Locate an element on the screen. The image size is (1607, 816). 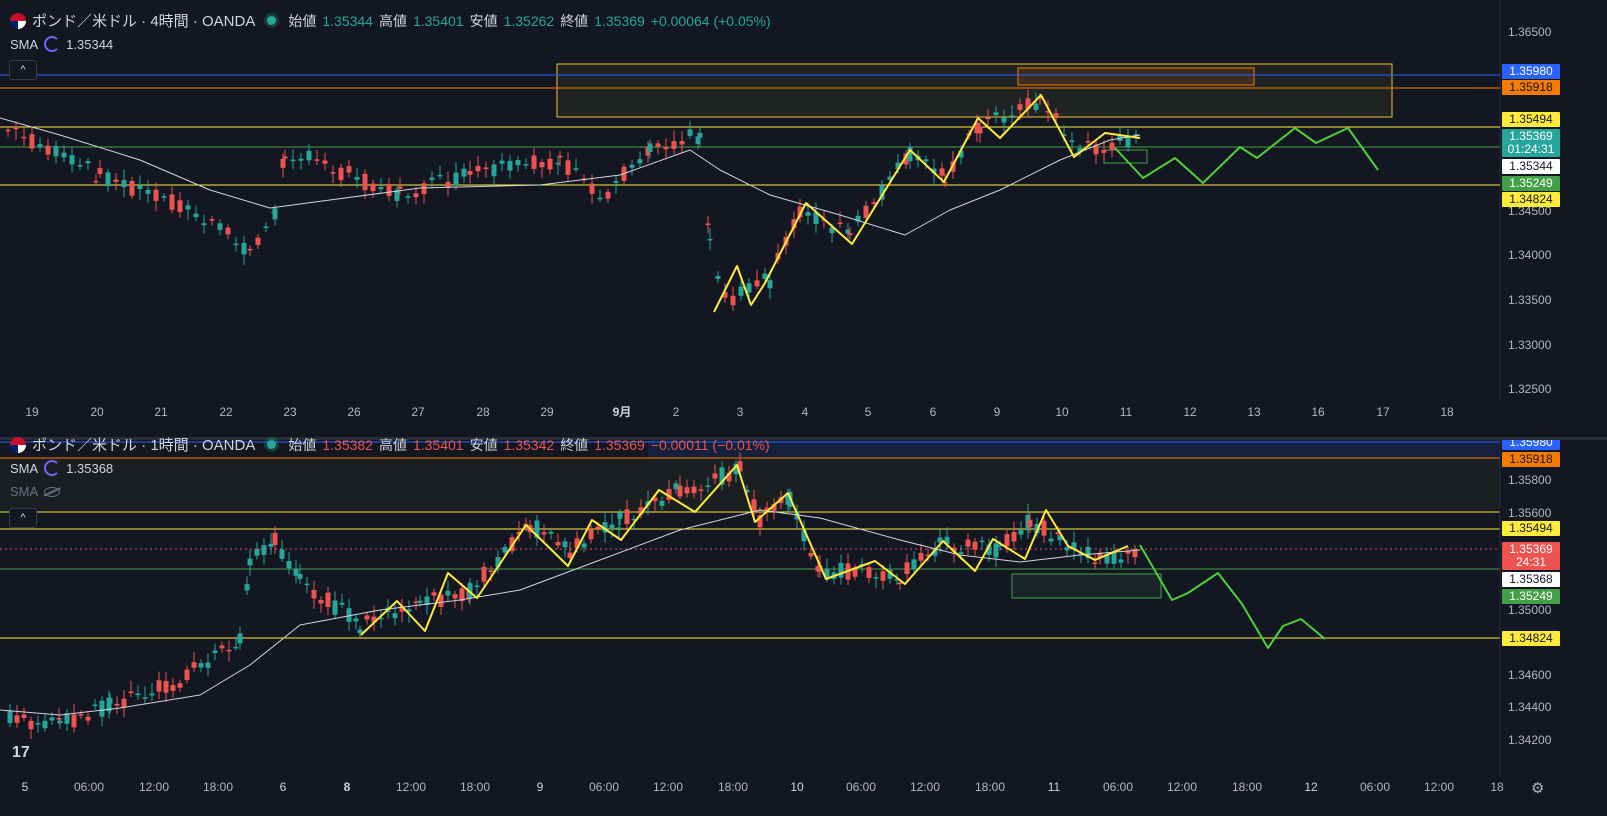
time-axis-label: 28 is located at coordinates (483, 412).